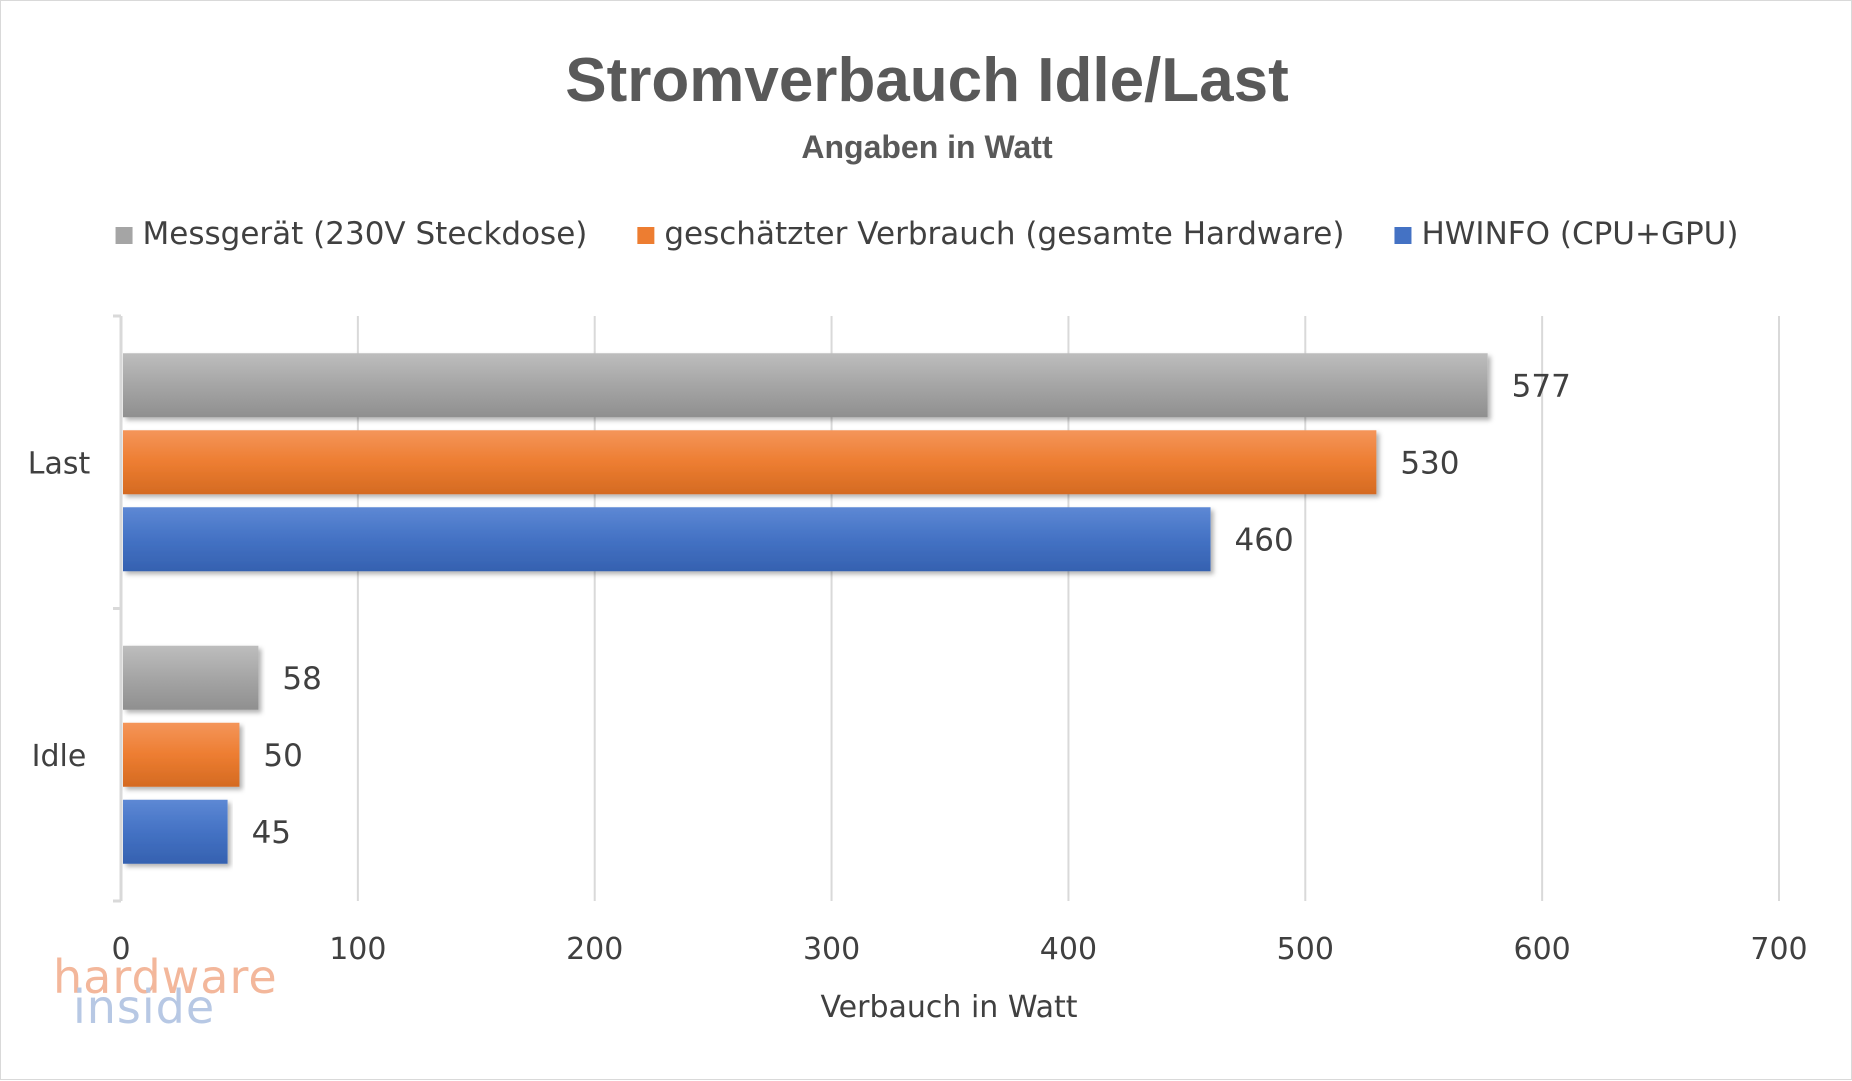 This screenshot has height=1081, width=1852. What do you see at coordinates (301, 679) in the screenshot?
I see `data-label: 58` at bounding box center [301, 679].